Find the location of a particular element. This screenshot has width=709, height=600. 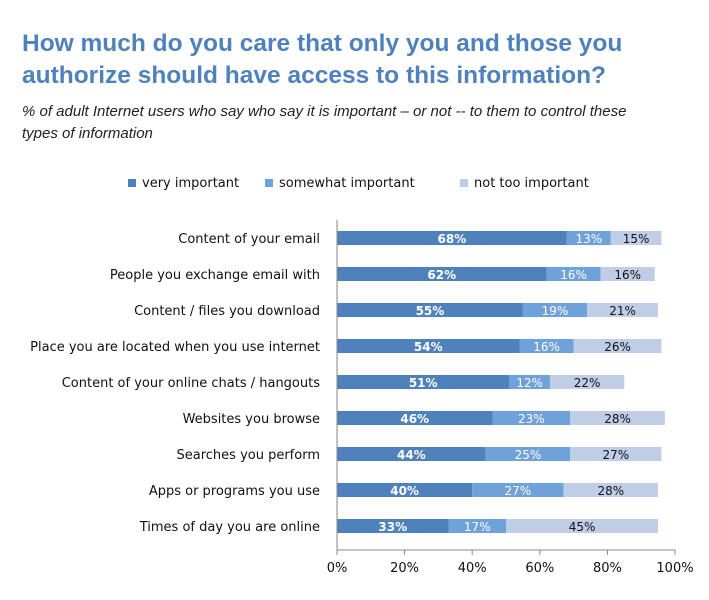

data-label: 55% is located at coordinates (430, 311).